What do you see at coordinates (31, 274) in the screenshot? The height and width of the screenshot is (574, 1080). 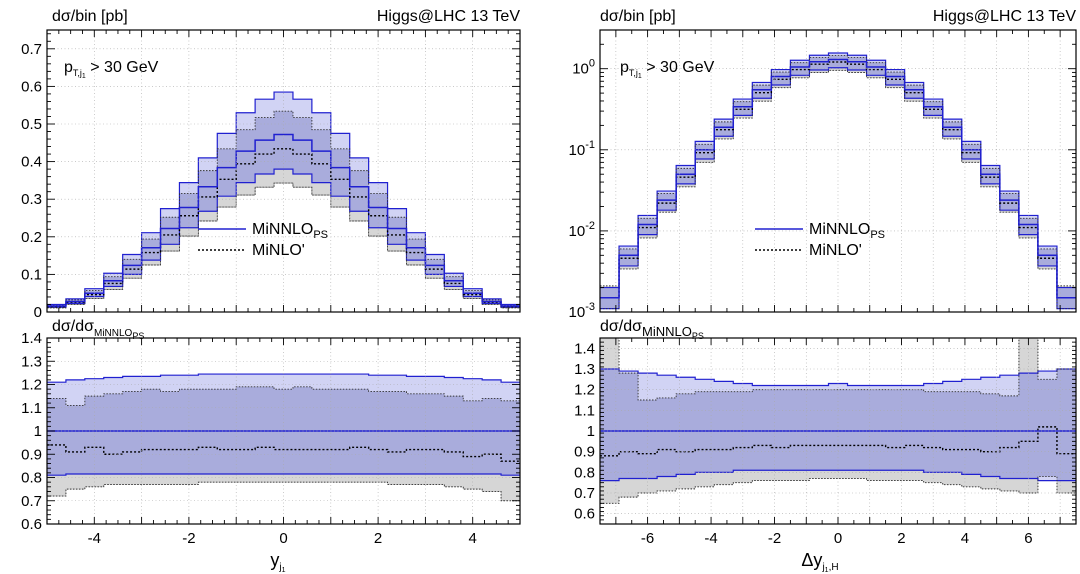 I see `y-tick-label: 0.1` at bounding box center [31, 274].